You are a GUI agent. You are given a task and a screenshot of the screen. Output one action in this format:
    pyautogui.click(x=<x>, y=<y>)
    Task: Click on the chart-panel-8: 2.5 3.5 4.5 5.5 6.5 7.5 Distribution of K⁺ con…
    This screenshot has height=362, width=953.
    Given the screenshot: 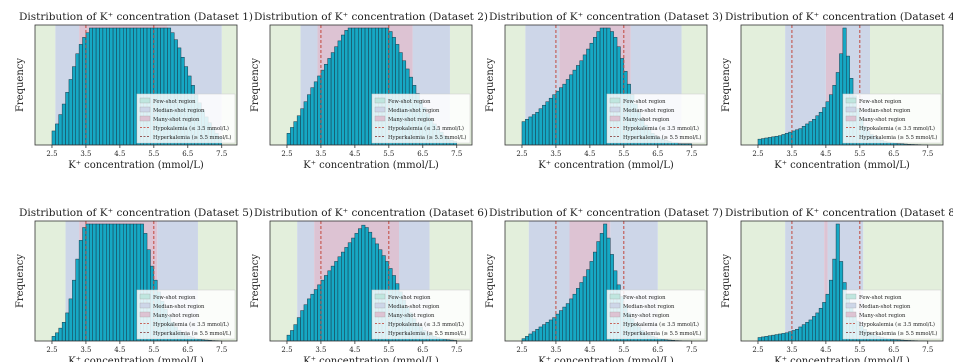 What is the action you would take?
    pyautogui.click(x=837, y=284)
    